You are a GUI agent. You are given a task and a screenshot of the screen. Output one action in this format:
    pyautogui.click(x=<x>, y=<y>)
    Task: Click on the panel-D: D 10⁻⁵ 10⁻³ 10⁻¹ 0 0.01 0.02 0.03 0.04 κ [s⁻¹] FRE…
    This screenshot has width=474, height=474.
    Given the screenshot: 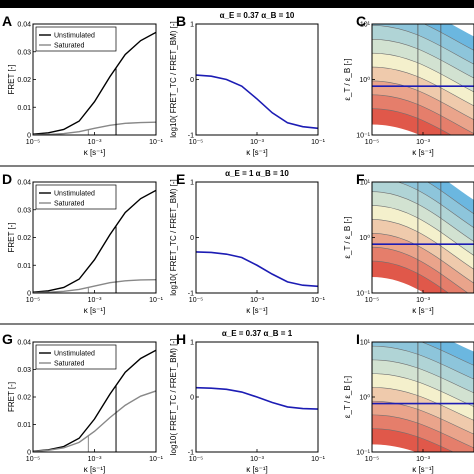 What is the action you would take?
    pyautogui.click(x=83, y=243)
    